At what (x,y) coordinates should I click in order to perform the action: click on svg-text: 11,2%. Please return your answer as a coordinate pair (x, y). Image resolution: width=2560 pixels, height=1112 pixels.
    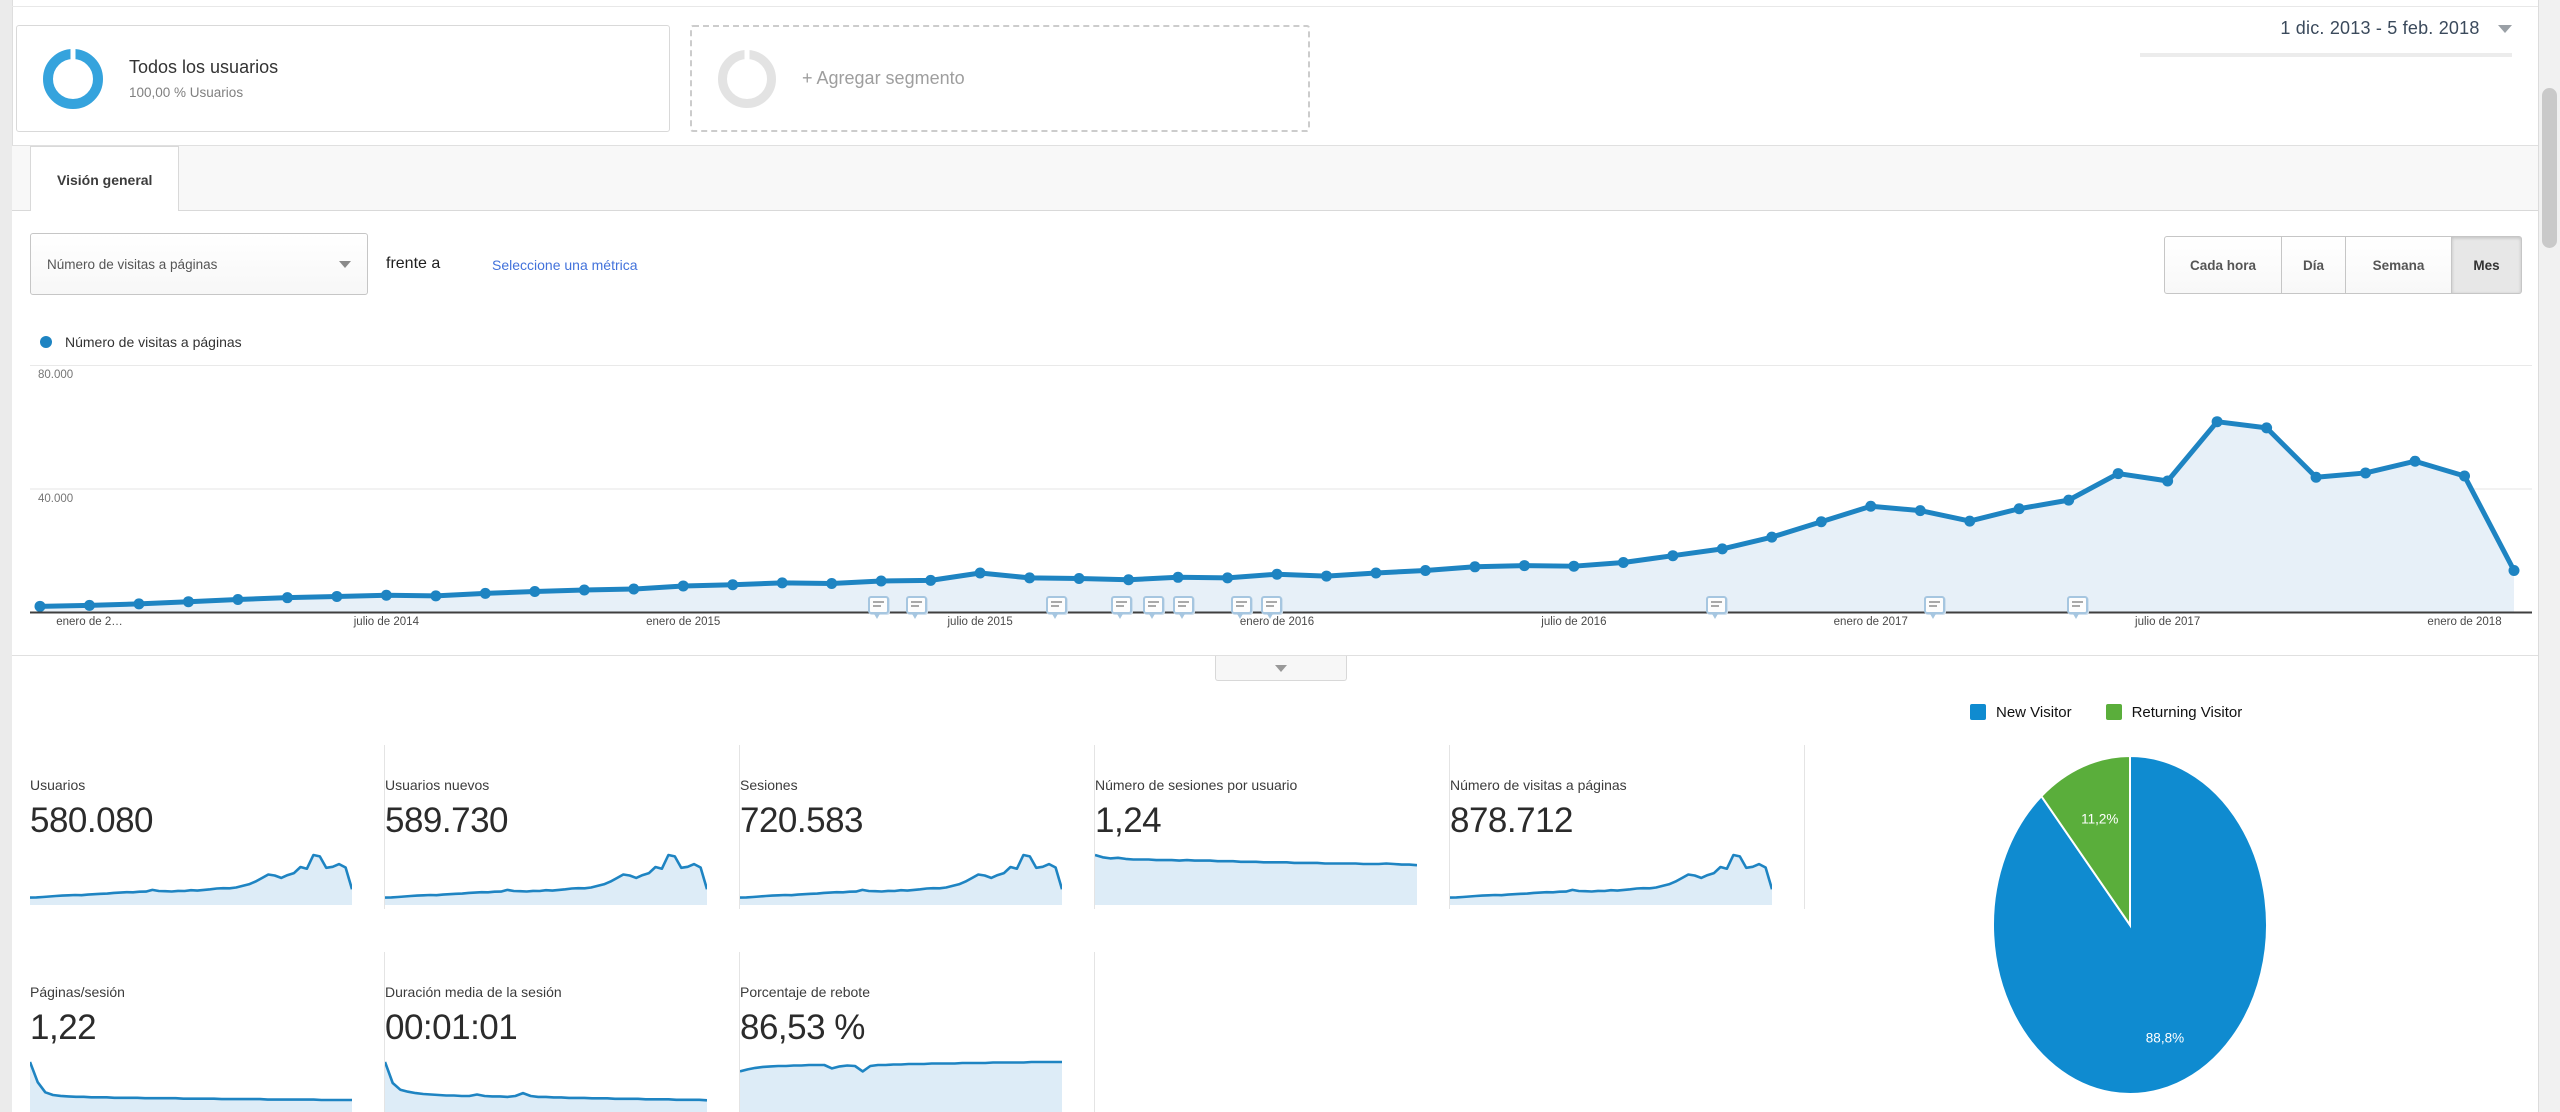
    Looking at the image, I should click on (2099, 818).